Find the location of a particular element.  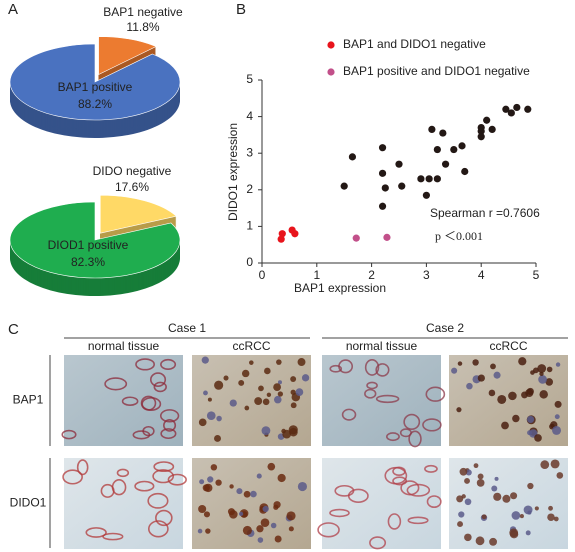

row-label: BAP1 is located at coordinates (28, 400).